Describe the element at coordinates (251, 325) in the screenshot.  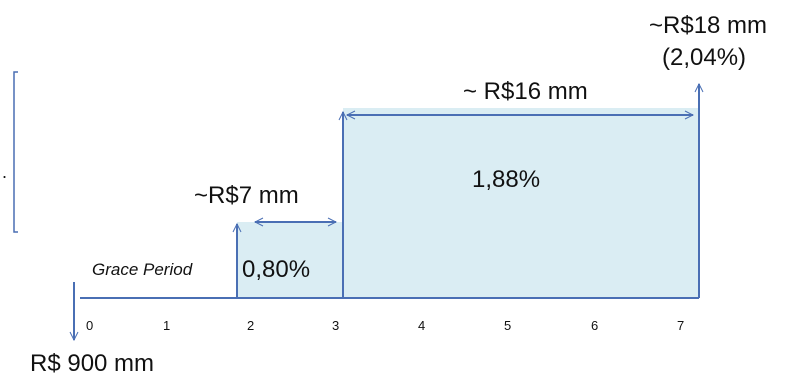
I see `tick-label: 2` at that location.